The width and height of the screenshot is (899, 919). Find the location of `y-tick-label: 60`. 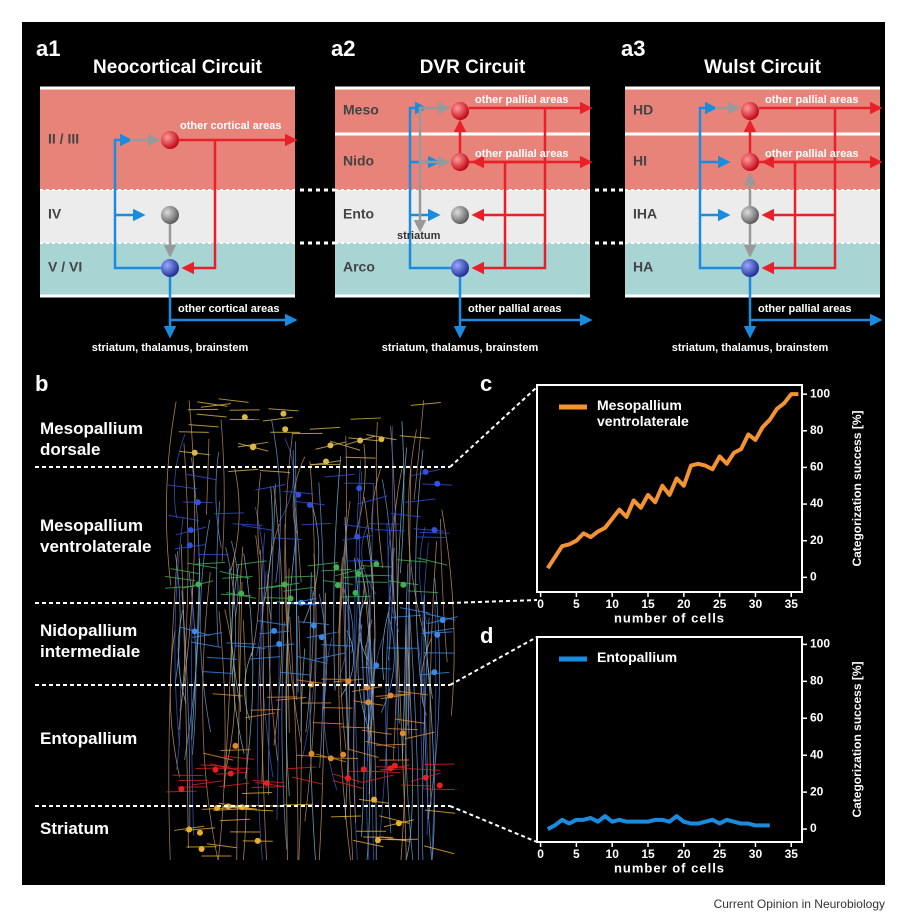

y-tick-label: 60 is located at coordinates (817, 467).